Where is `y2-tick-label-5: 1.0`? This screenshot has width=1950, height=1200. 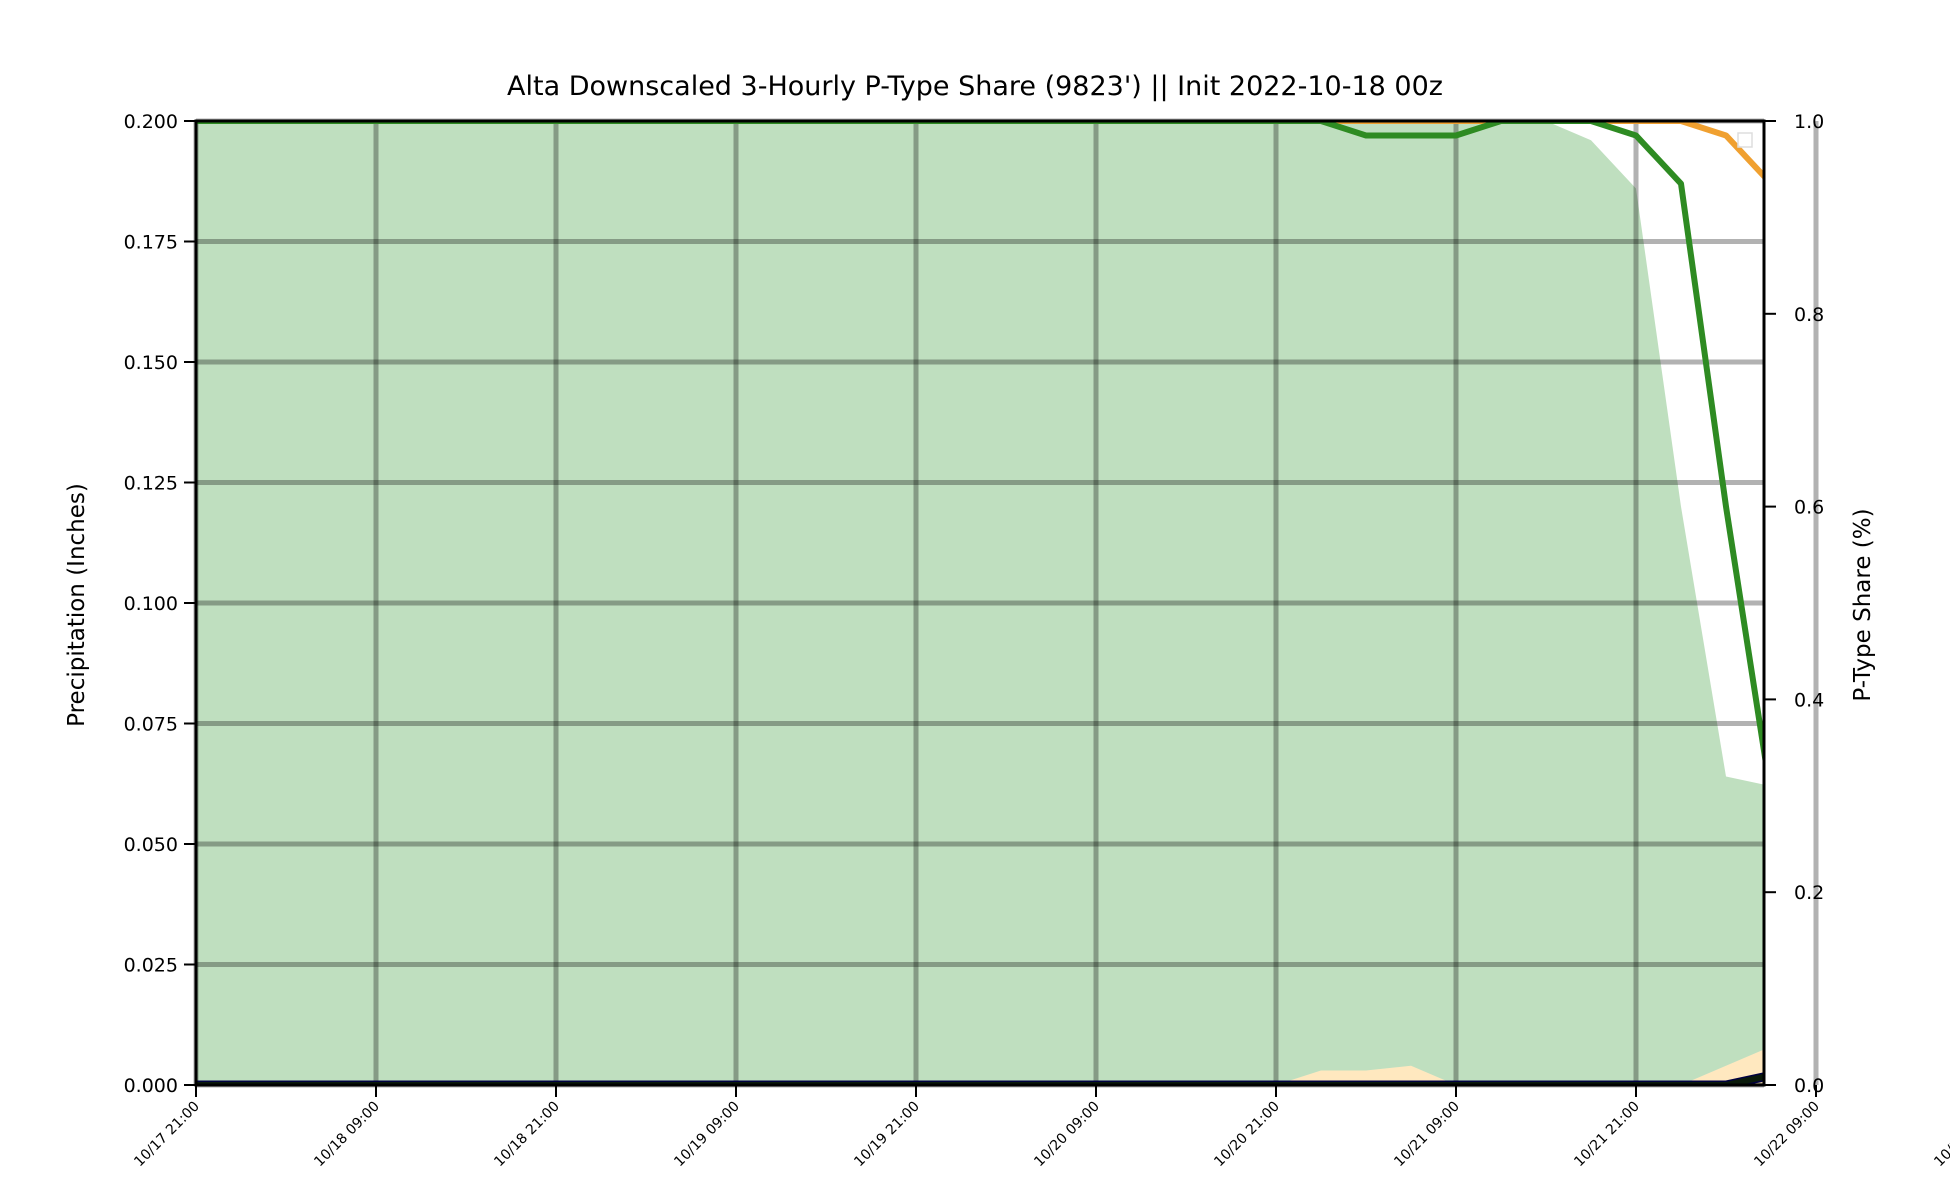 y2-tick-label-5: 1.0 is located at coordinates (1809, 122).